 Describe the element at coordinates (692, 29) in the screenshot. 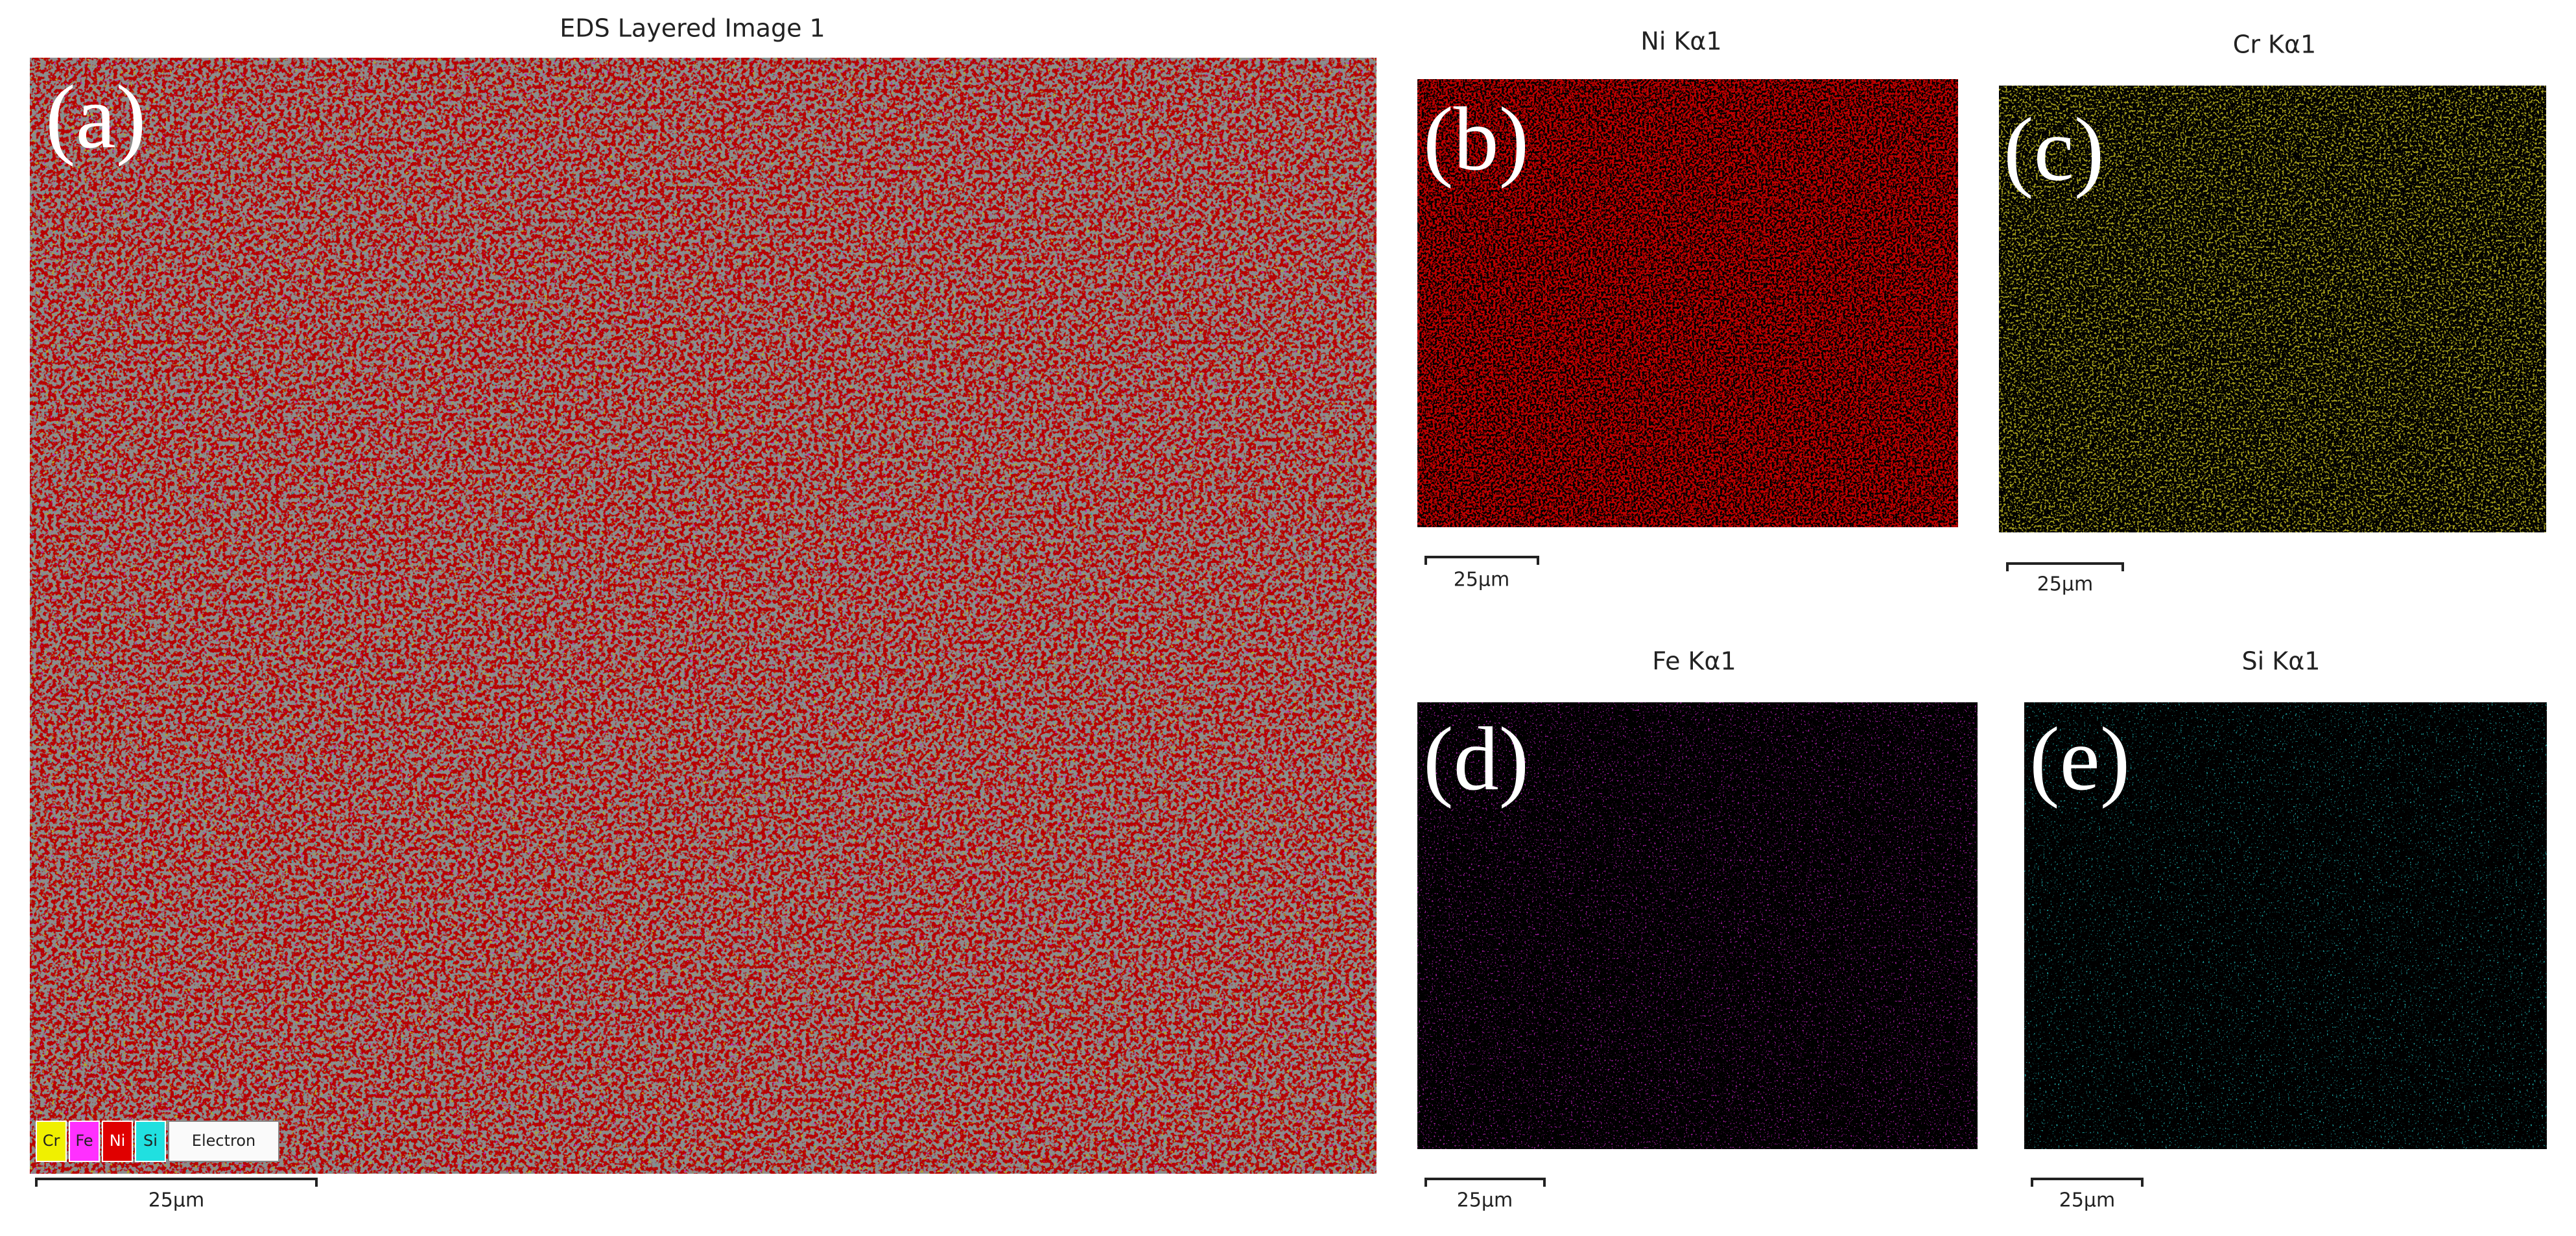

I see `panel-title: EDS Layered Image 1` at that location.